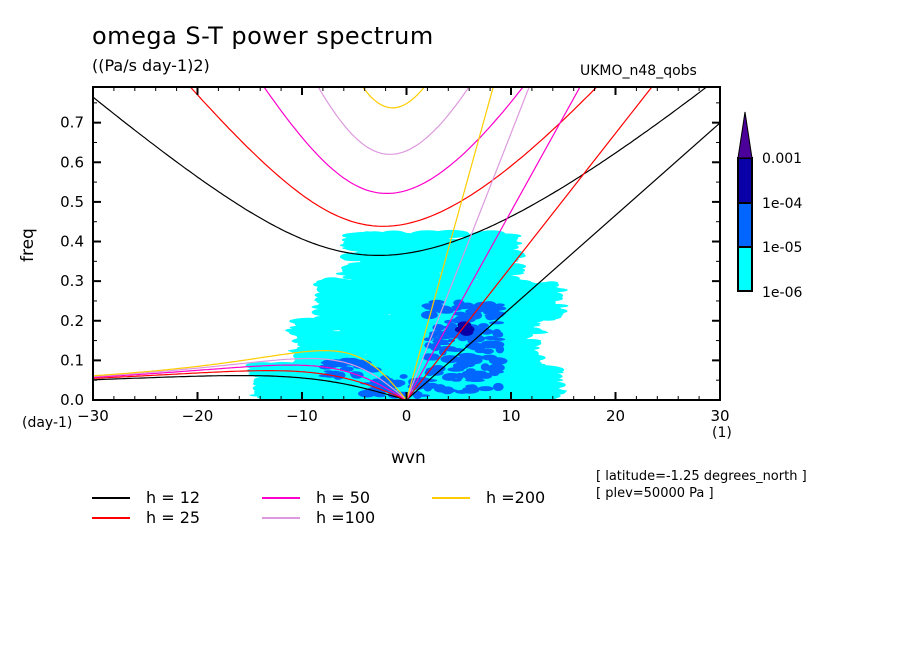 This screenshot has height=654, width=904. Describe the element at coordinates (72, 360) in the screenshot. I see `y-tick-label: 0.1` at that location.